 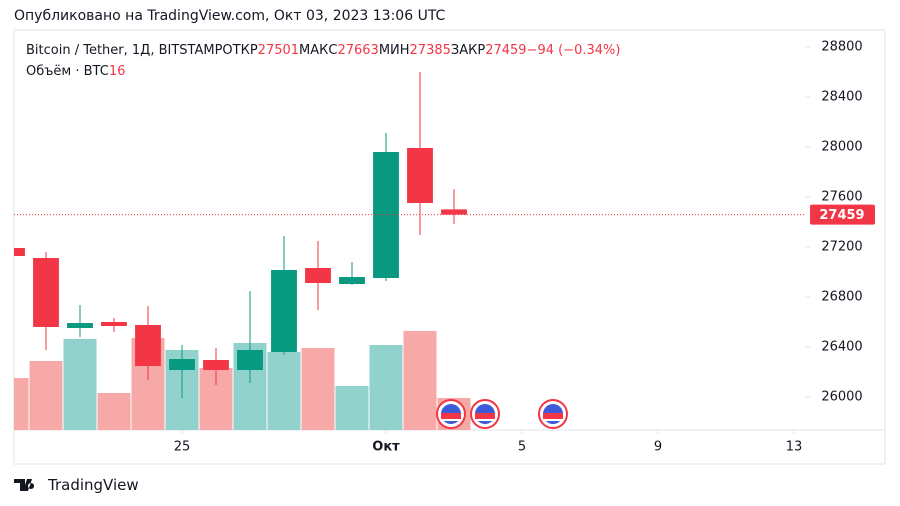 What do you see at coordinates (658, 447) in the screenshot?
I see `x-tick-label: 9` at bounding box center [658, 447].